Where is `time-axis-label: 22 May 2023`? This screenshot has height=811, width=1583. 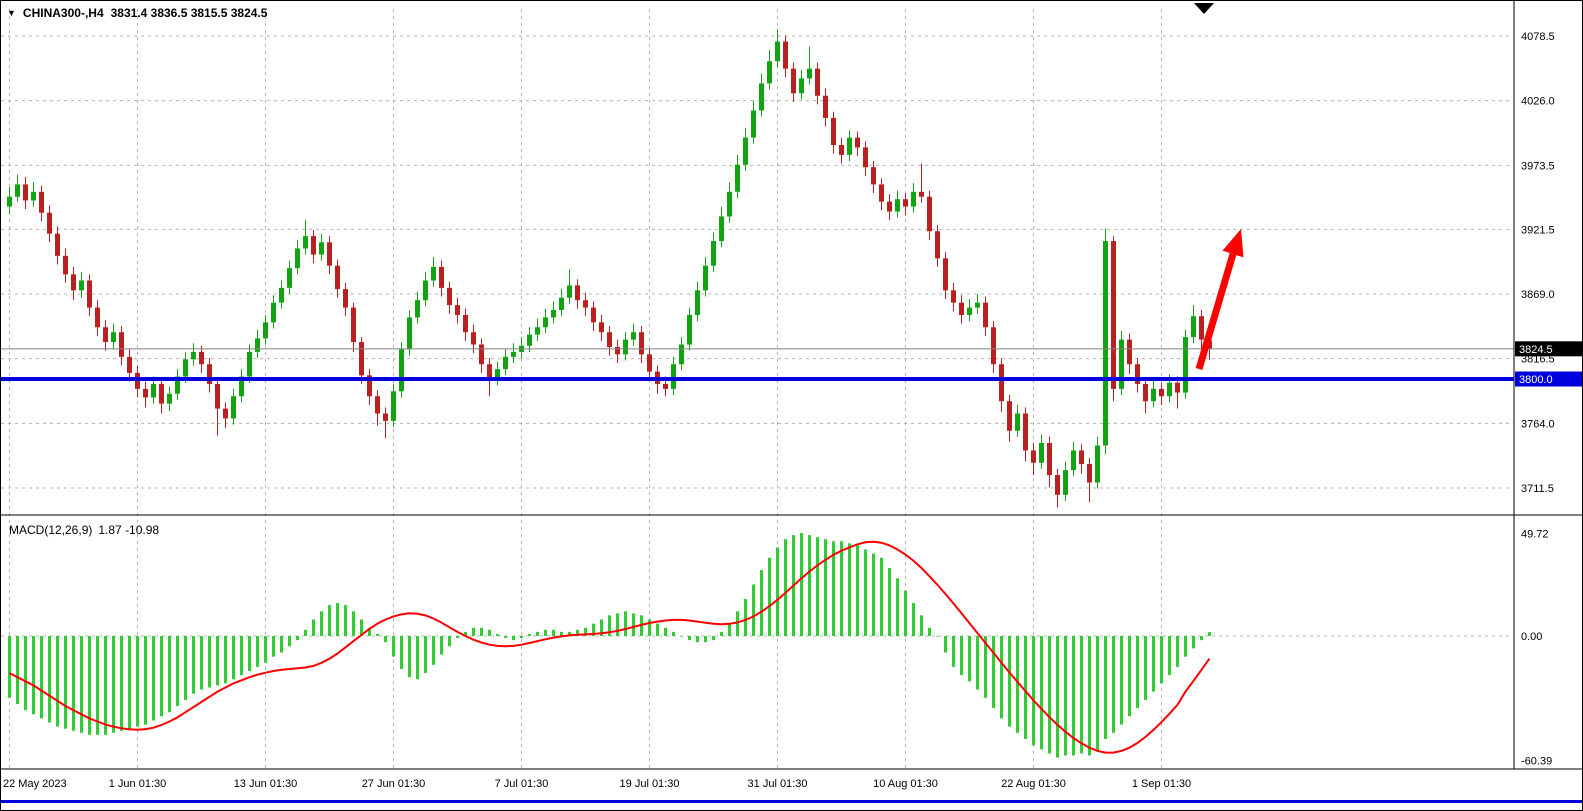
time-axis-label: 22 May 2023 is located at coordinates (35, 784).